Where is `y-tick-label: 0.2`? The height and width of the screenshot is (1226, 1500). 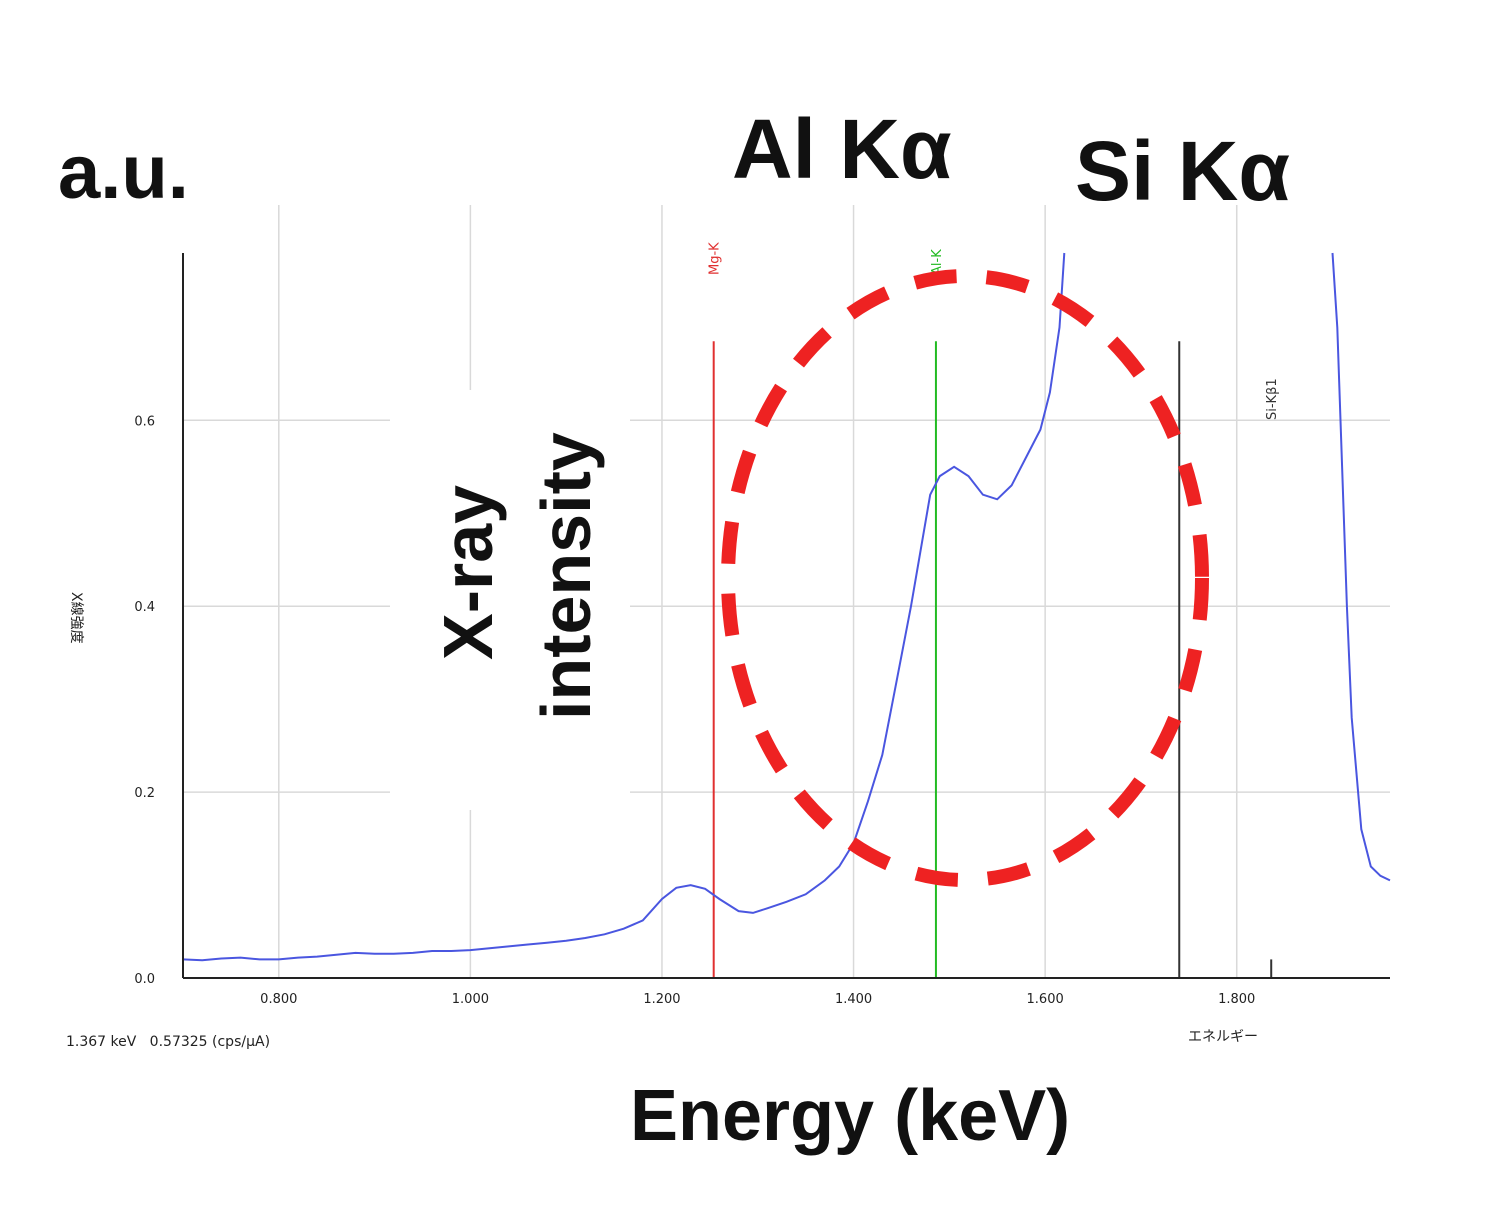 y-tick-label: 0.2 is located at coordinates (144, 793).